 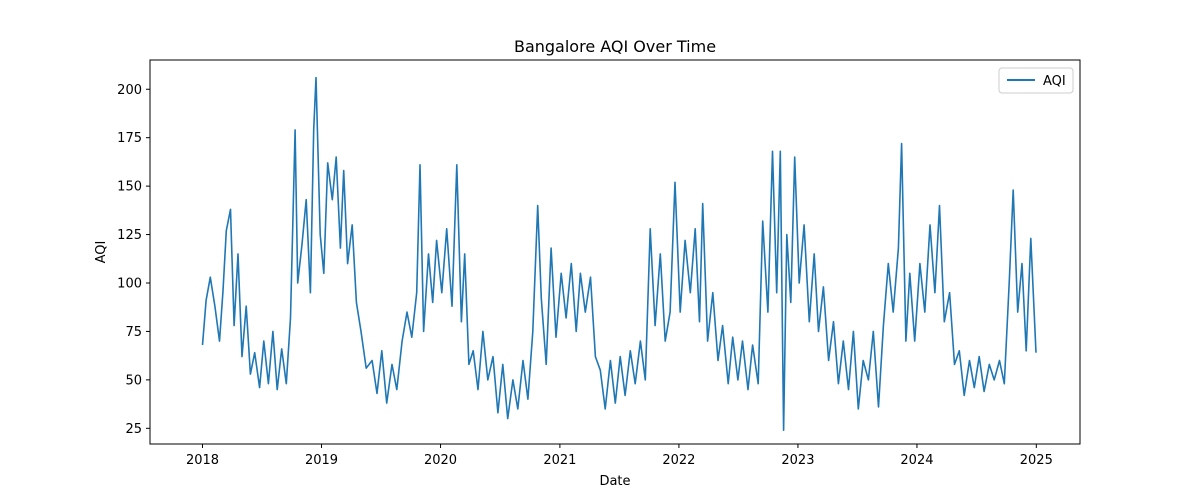 I want to click on x-tick-label: 2024, so click(x=916, y=460).